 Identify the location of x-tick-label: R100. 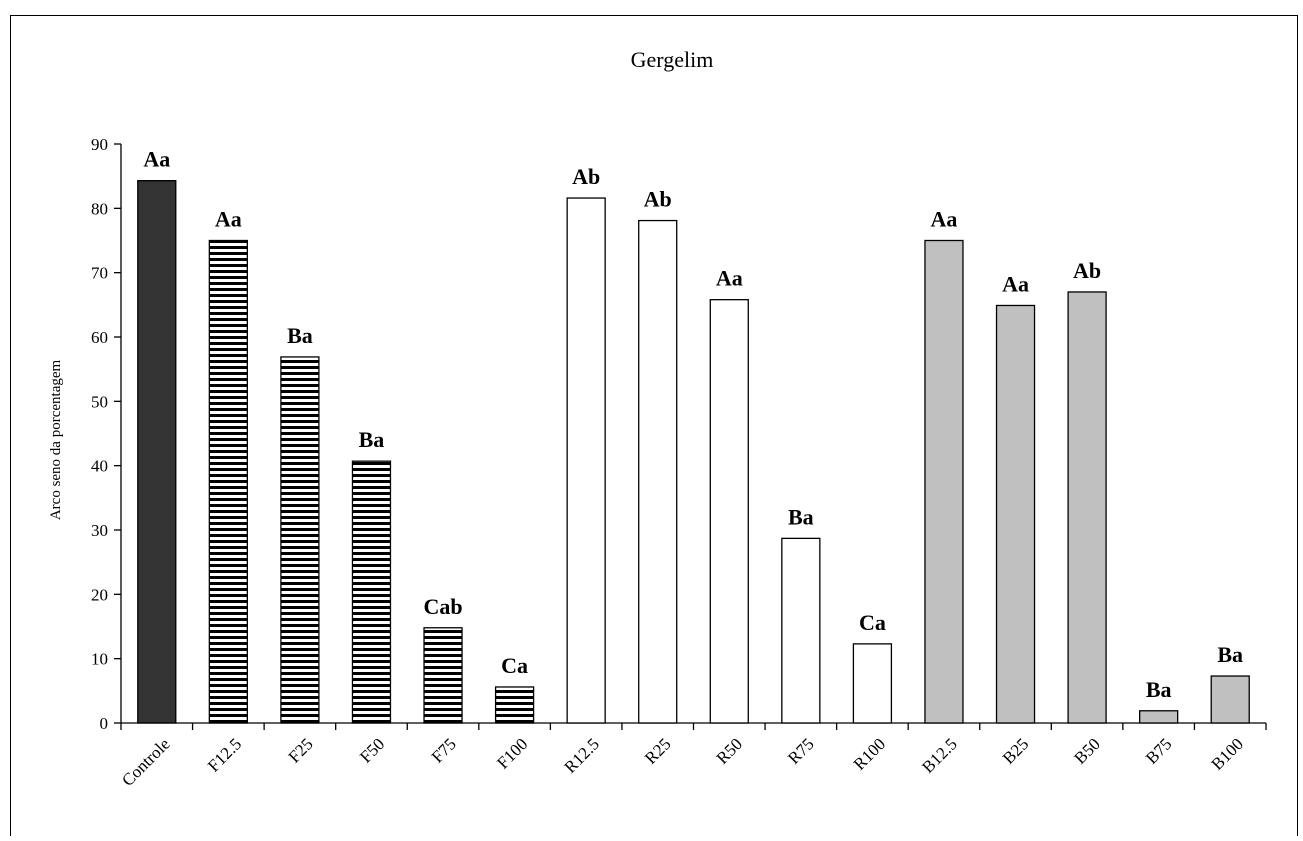
(869, 753).